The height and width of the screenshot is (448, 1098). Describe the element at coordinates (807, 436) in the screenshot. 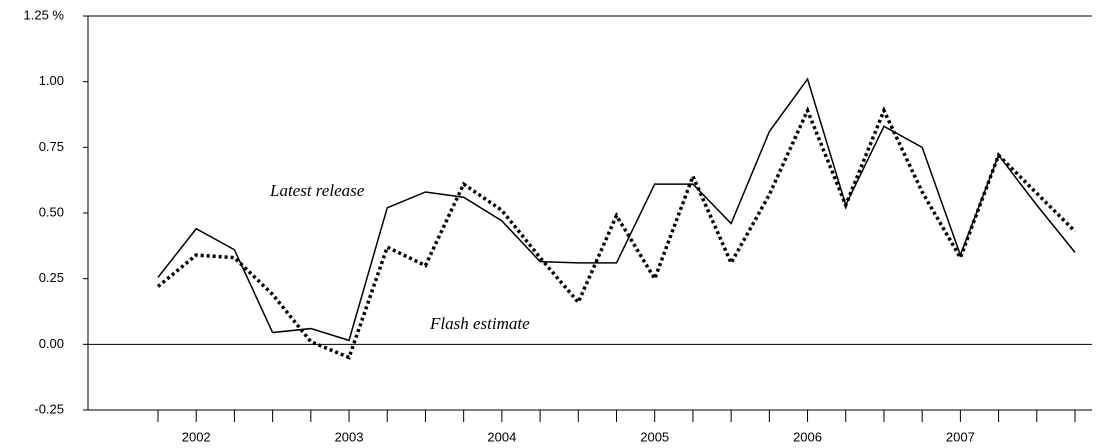

I see `x-tick-label: 2006` at that location.